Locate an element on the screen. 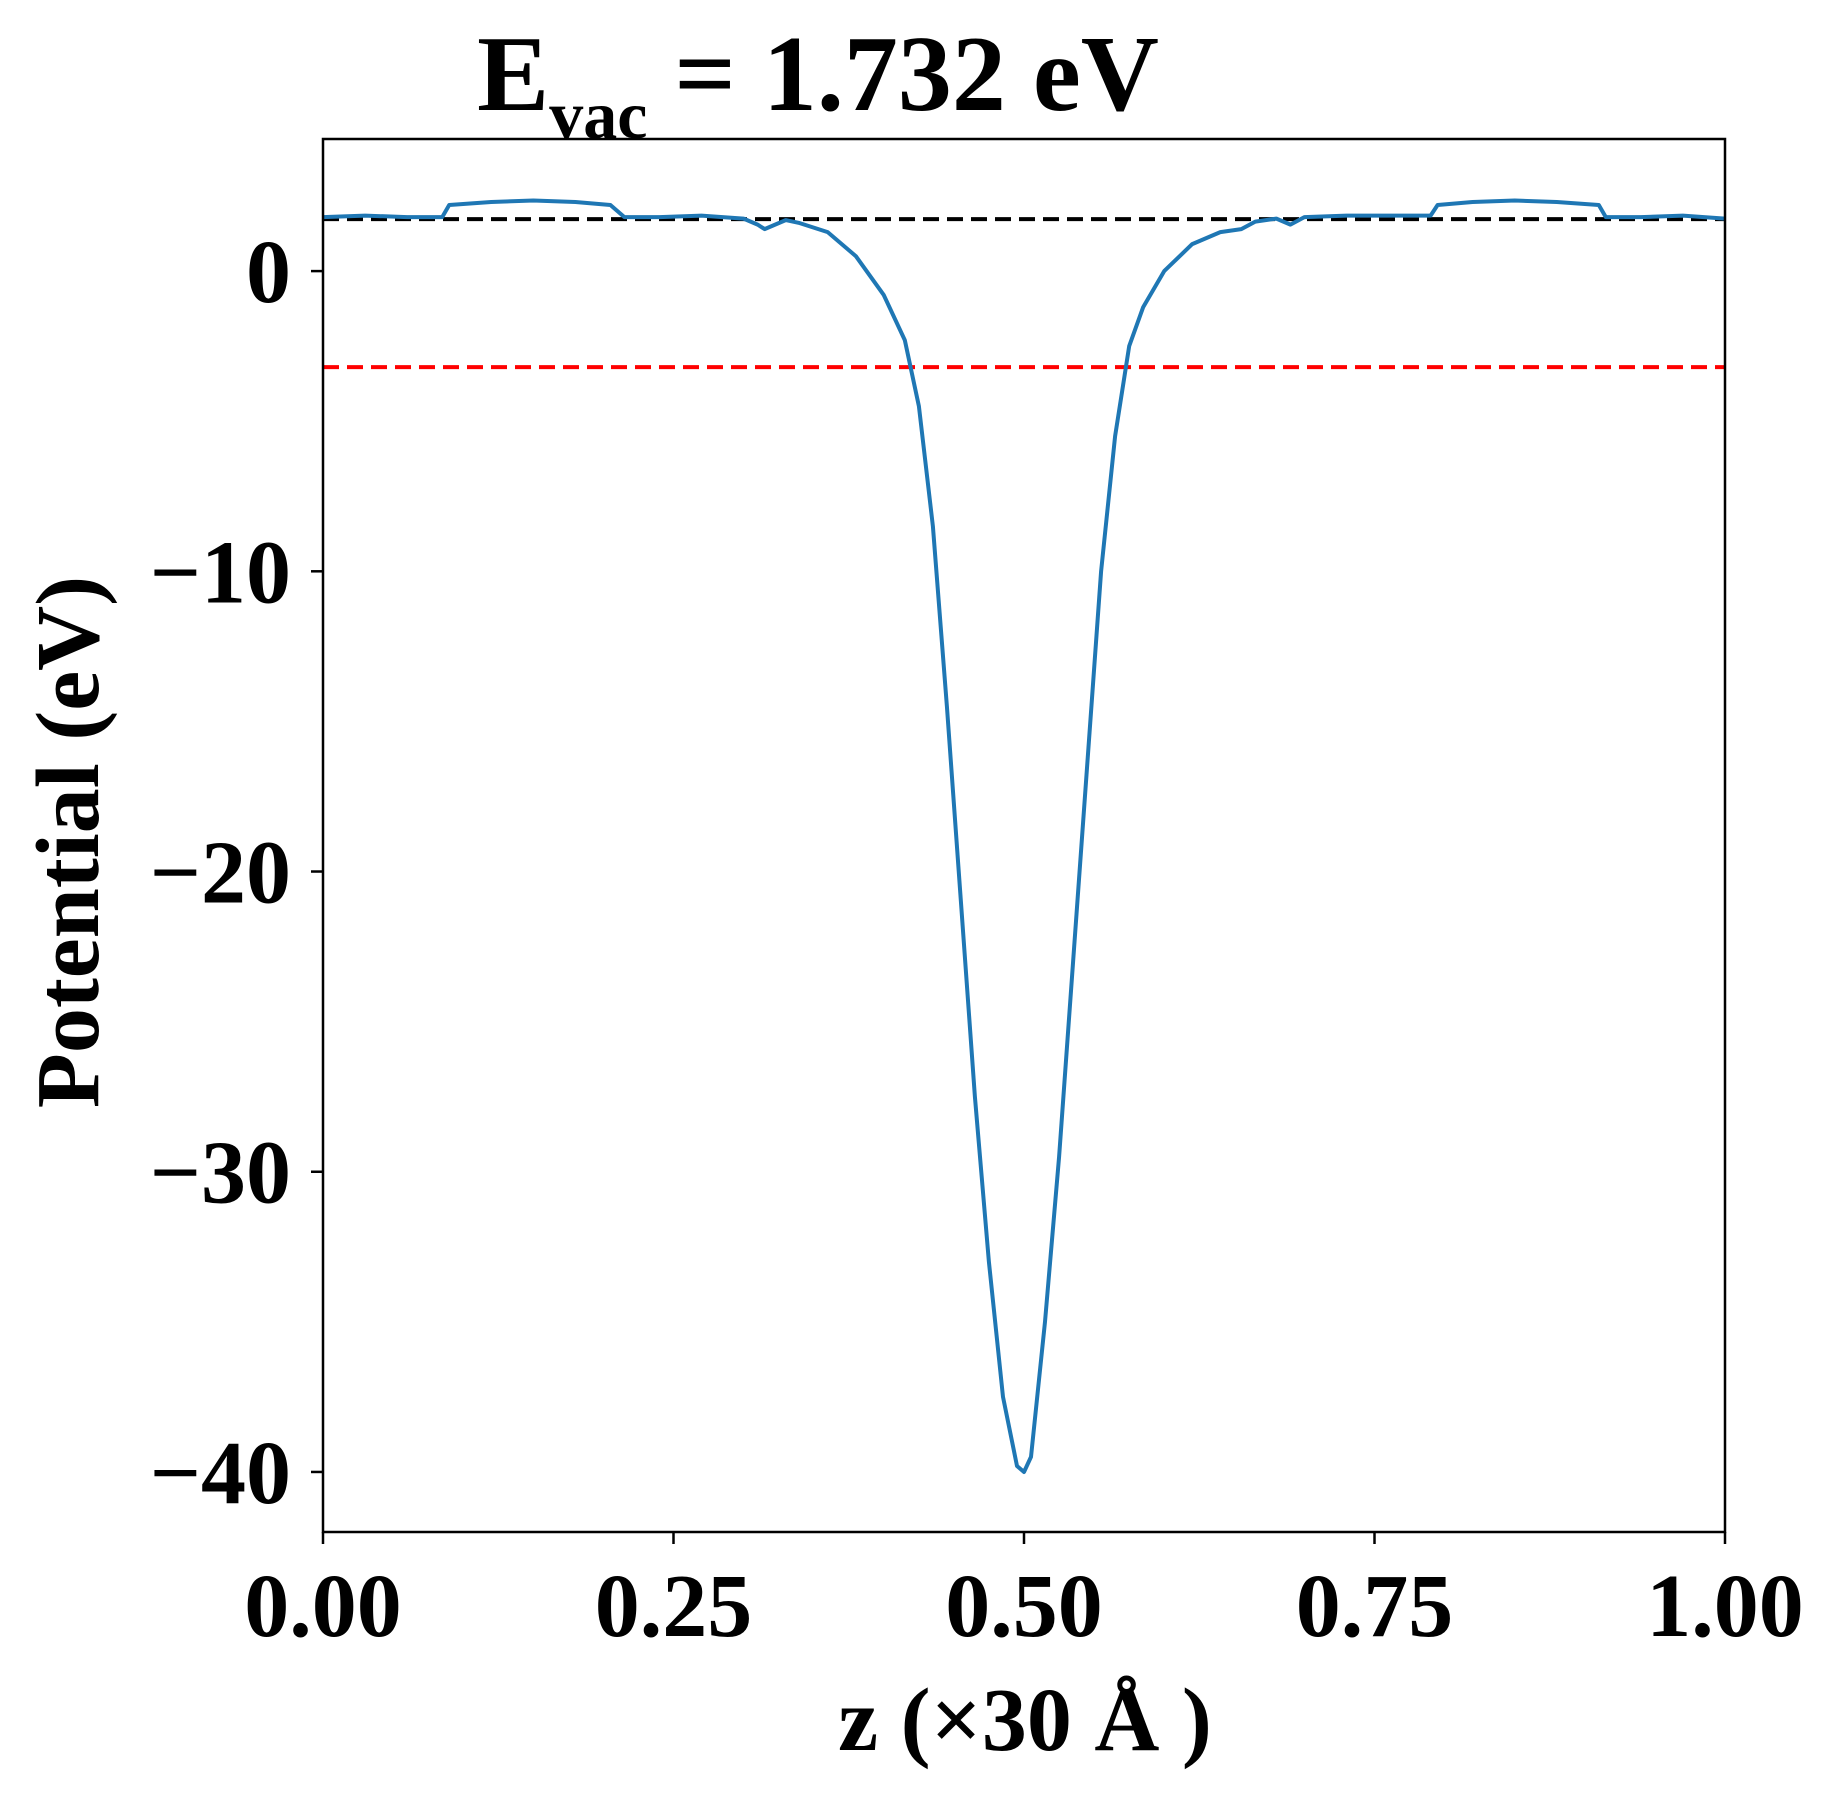 The width and height of the screenshot is (1833, 1794). y-axis-label: Potential (eV) is located at coordinates (68, 842).